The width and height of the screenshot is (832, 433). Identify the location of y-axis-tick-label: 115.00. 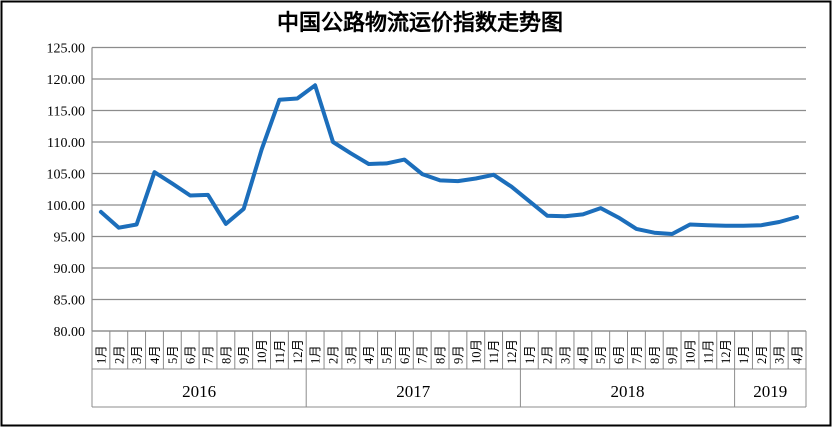
(66, 112).